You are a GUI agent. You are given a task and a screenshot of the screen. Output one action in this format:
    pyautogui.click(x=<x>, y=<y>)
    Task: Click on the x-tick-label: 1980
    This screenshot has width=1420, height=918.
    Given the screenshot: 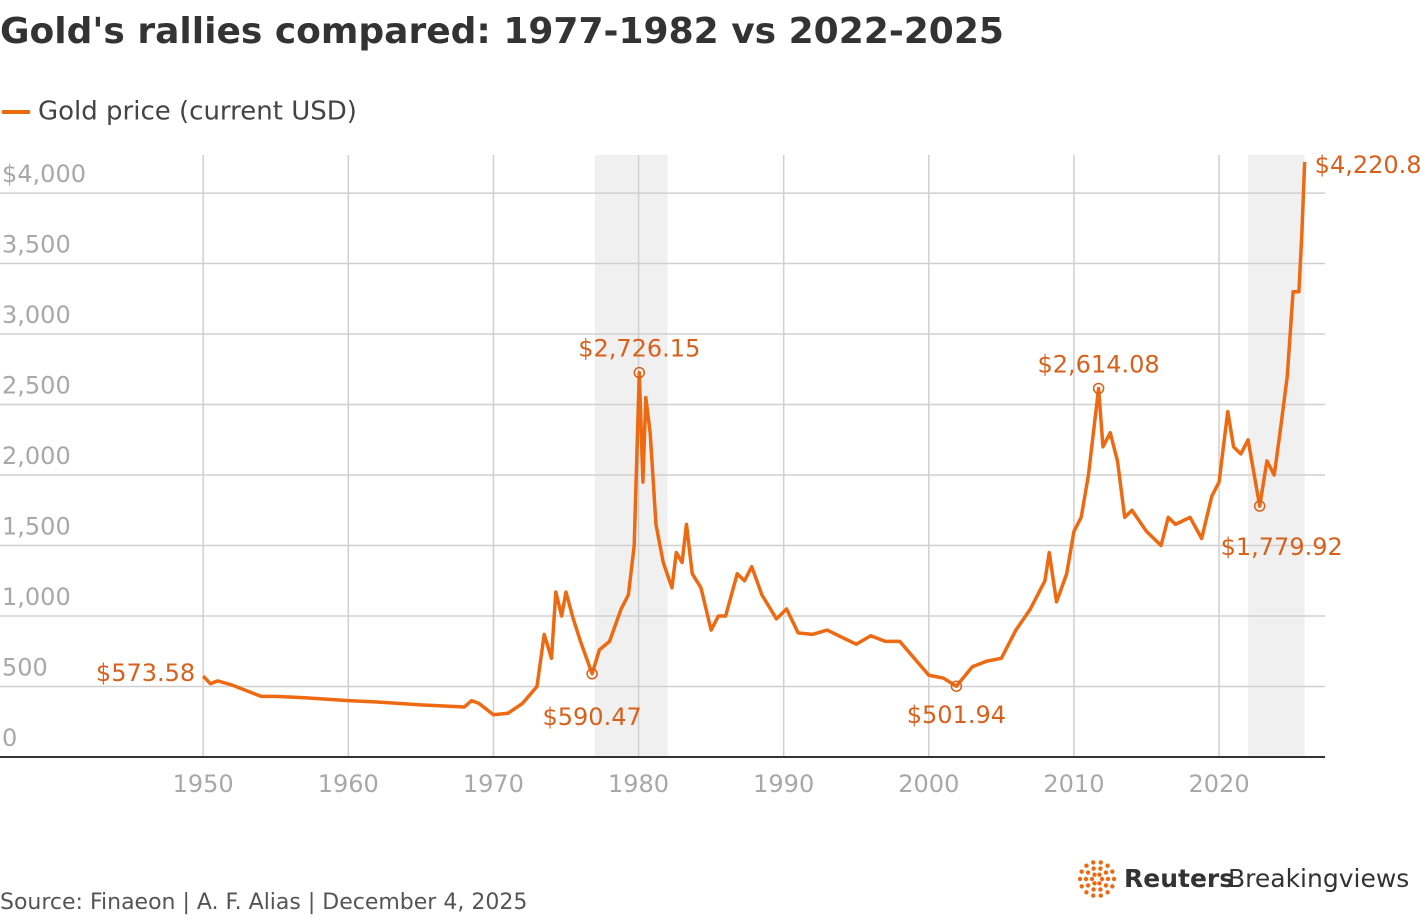 What is the action you would take?
    pyautogui.click(x=638, y=784)
    